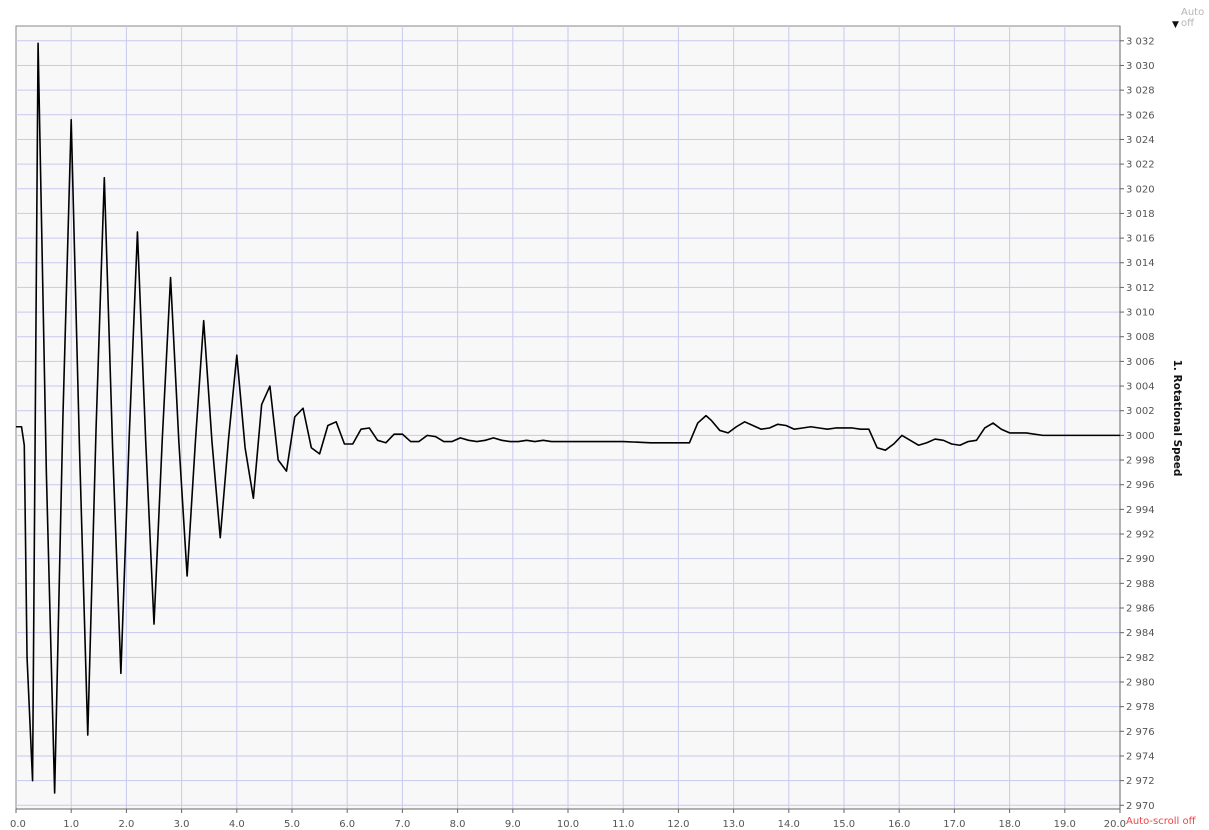 The image size is (1209, 830). What do you see at coordinates (126, 824) in the screenshot?
I see `x-tick-label: 2.0` at bounding box center [126, 824].